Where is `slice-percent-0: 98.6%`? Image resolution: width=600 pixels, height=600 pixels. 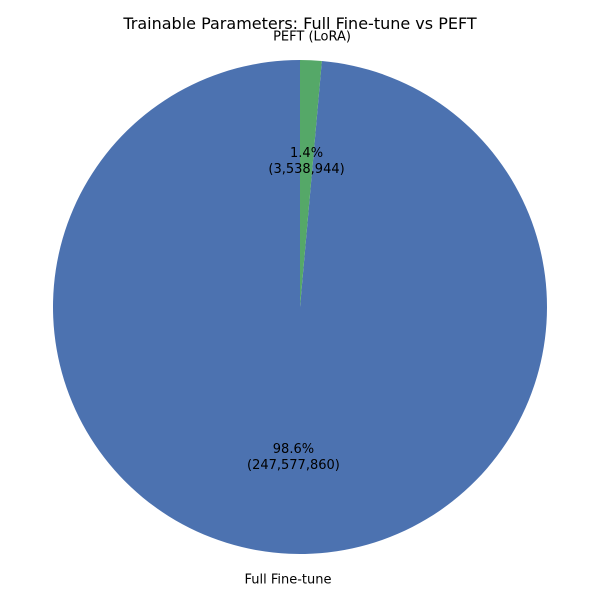
slice-percent-0: 98.6% is located at coordinates (293, 449).